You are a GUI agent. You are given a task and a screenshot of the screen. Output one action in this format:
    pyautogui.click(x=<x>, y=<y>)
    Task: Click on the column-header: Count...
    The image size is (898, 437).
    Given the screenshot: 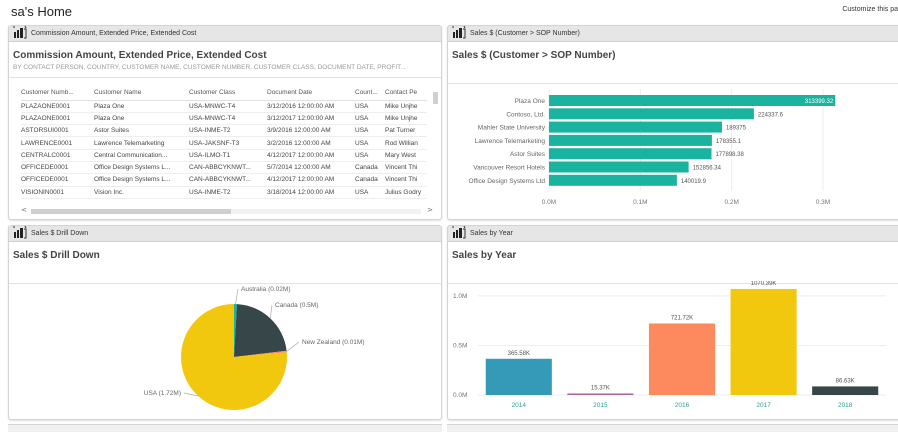 What is the action you would take?
    pyautogui.click(x=370, y=93)
    